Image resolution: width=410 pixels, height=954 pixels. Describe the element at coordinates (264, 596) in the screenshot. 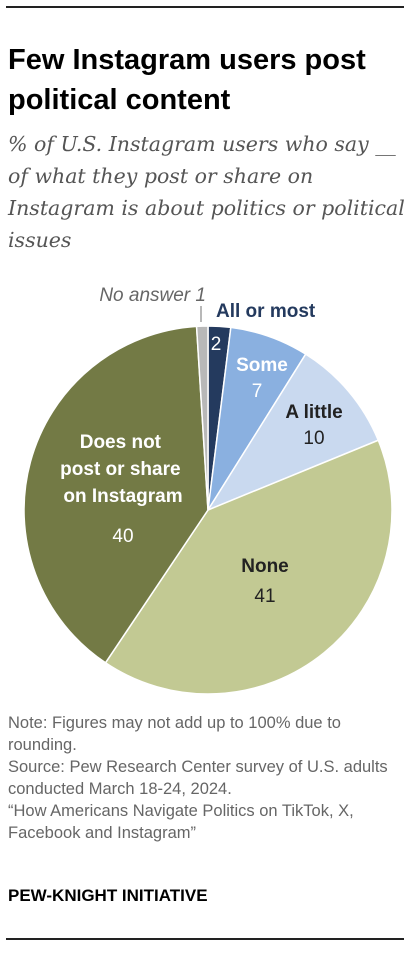

I see `slice-value-none: 41` at that location.